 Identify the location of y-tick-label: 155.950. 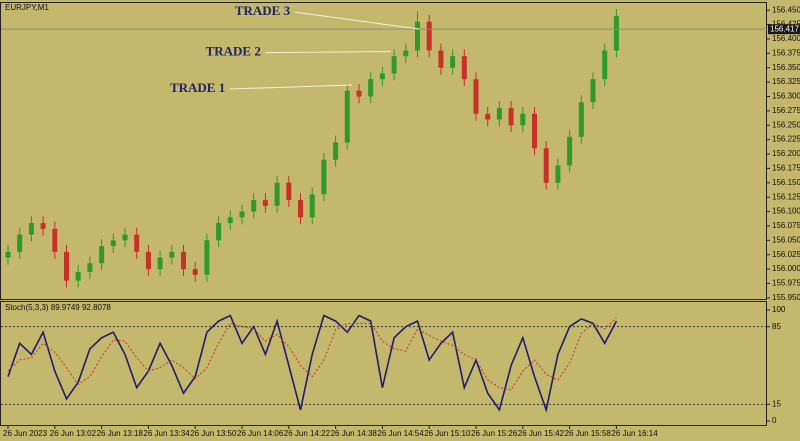
(786, 297).